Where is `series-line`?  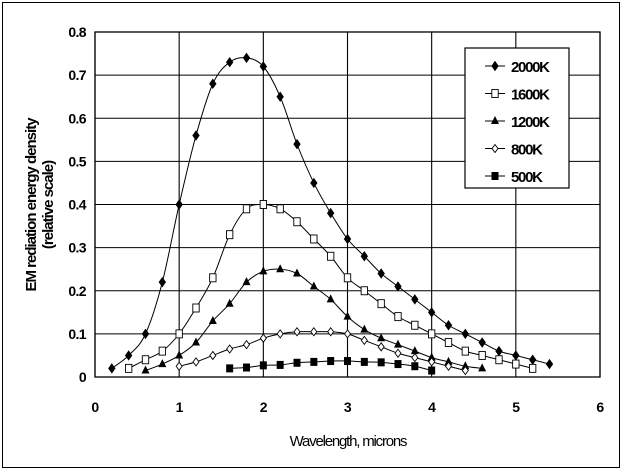
series-line is located at coordinates (322, 351).